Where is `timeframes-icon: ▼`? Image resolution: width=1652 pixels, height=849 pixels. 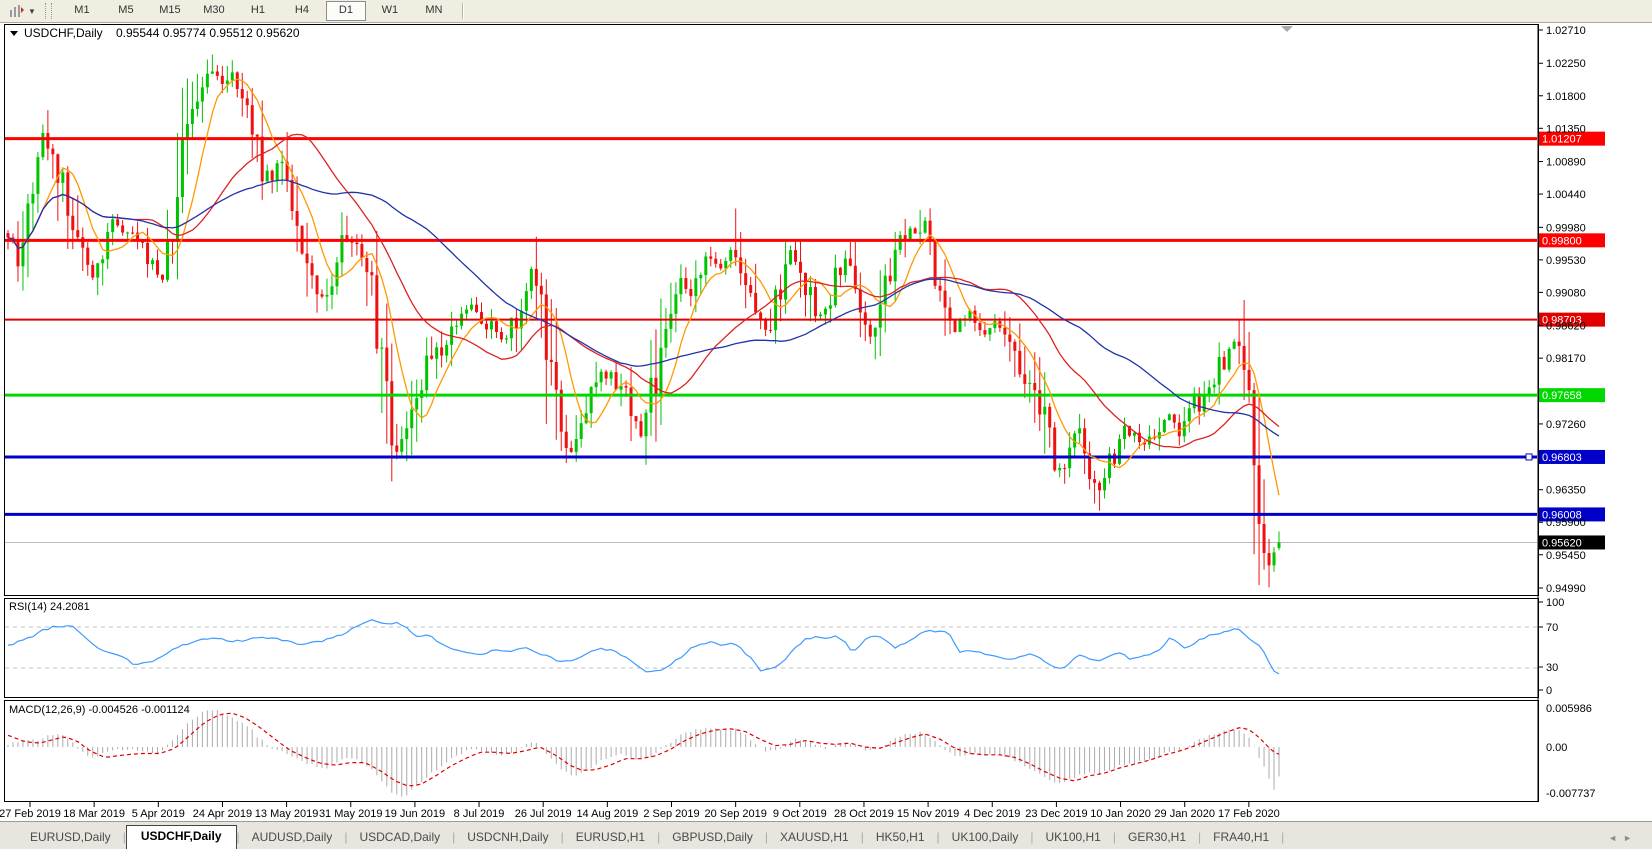 timeframes-icon: ▼ is located at coordinates (22, 11).